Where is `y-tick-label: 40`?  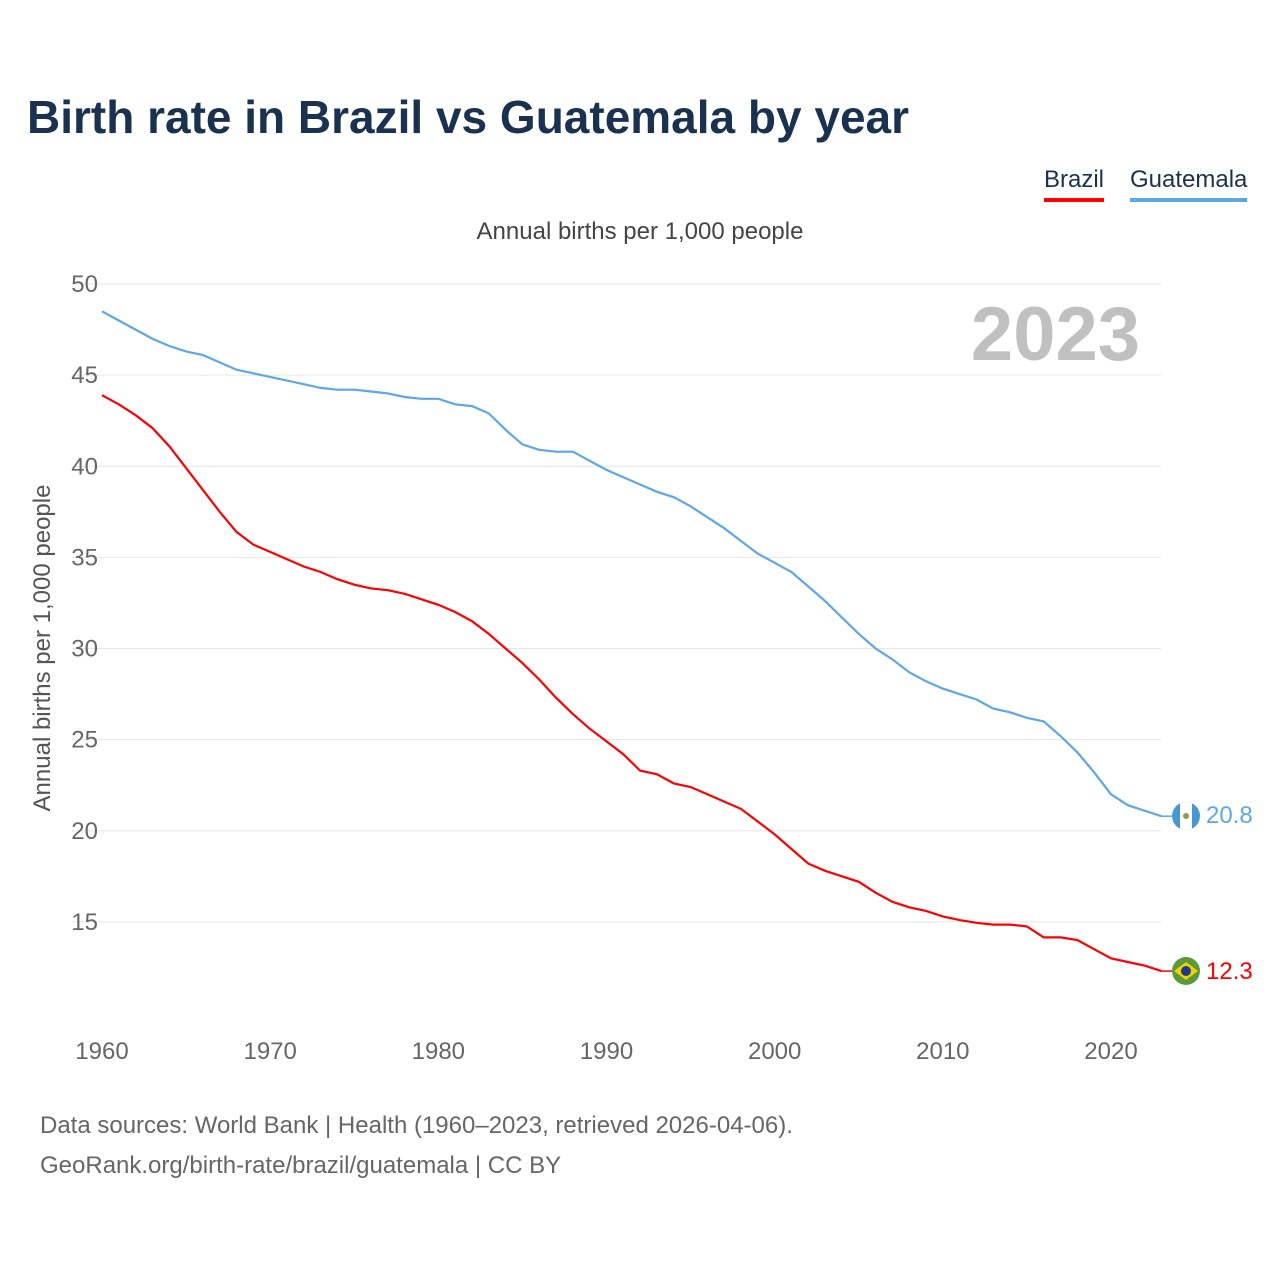 y-tick-label: 40 is located at coordinates (84, 466).